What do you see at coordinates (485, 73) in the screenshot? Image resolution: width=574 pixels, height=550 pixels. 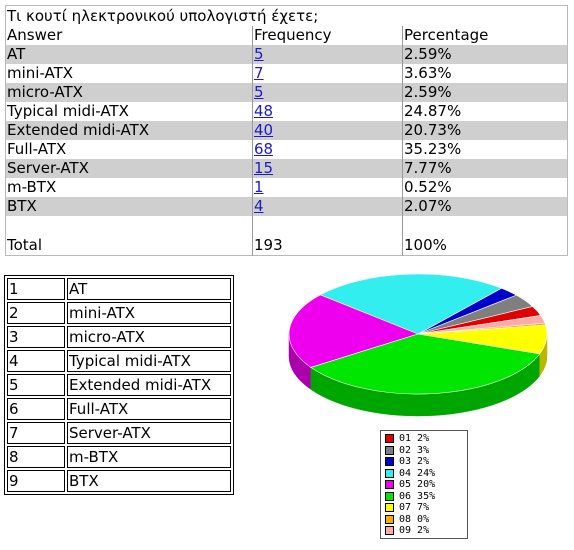 I see `percentage-cell: 3.63%` at bounding box center [485, 73].